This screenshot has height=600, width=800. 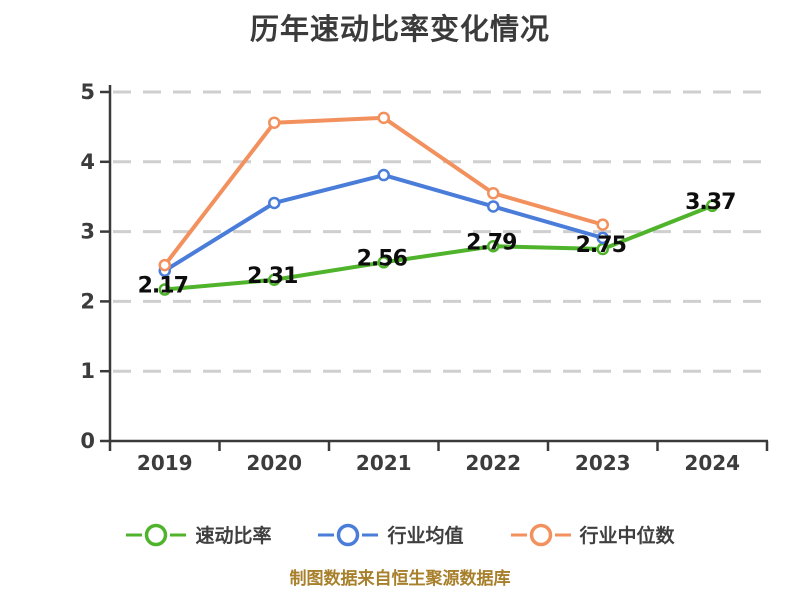 I want to click on data-label-s0-2022: 2.79, so click(x=491, y=242).